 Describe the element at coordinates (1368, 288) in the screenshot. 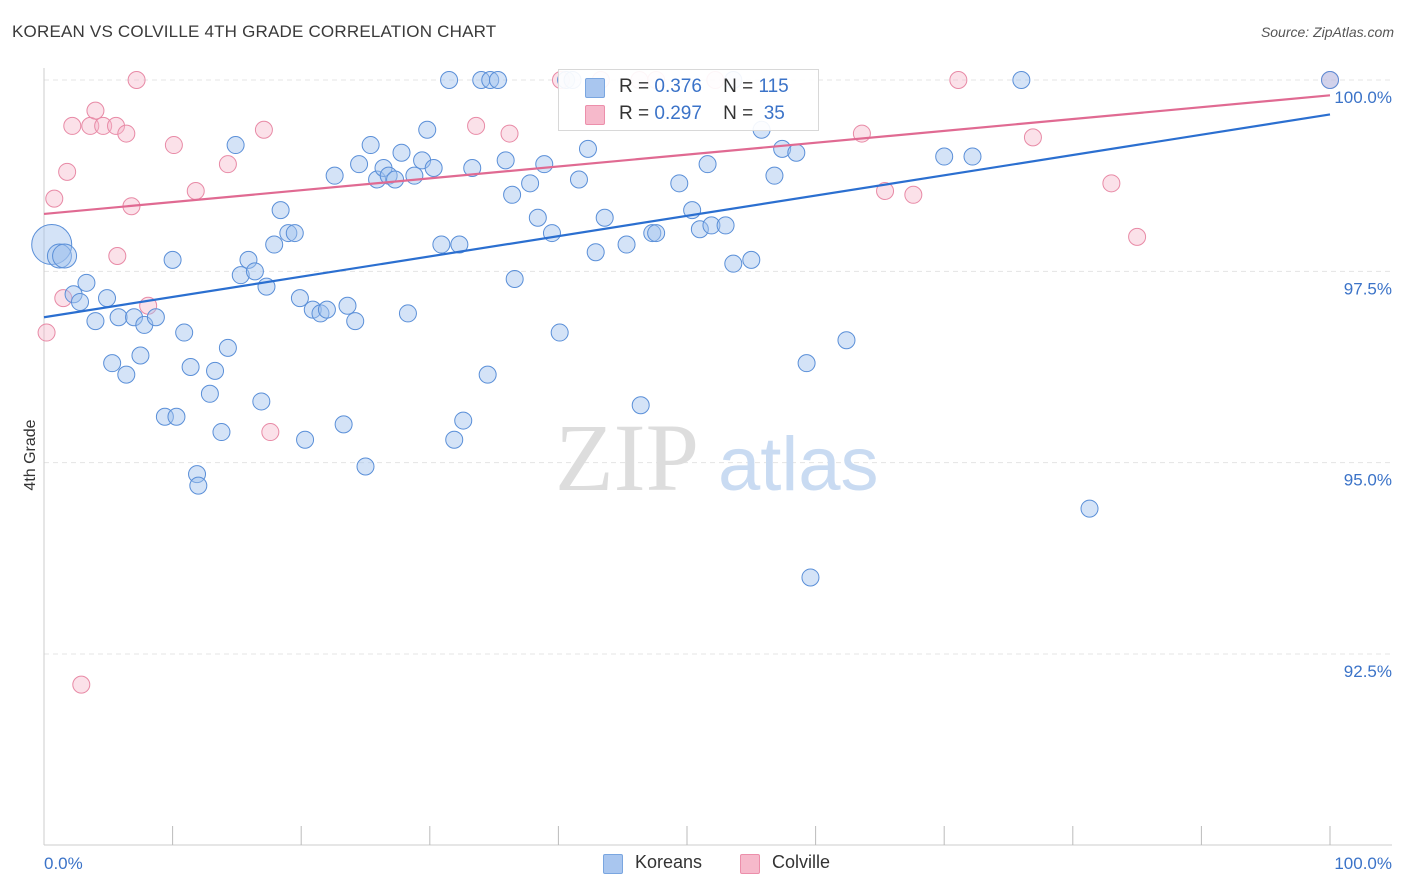

I see `y-tick-label: 97.5%` at that location.